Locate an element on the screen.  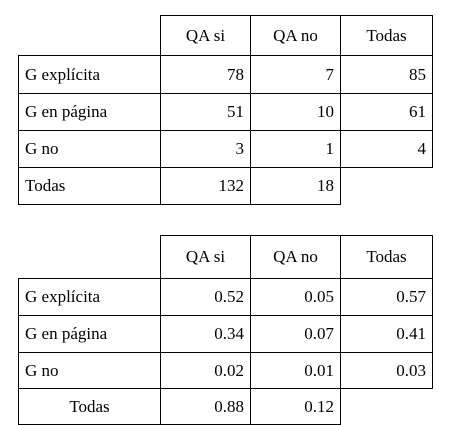
value-cell: 0.05 is located at coordinates (295, 297).